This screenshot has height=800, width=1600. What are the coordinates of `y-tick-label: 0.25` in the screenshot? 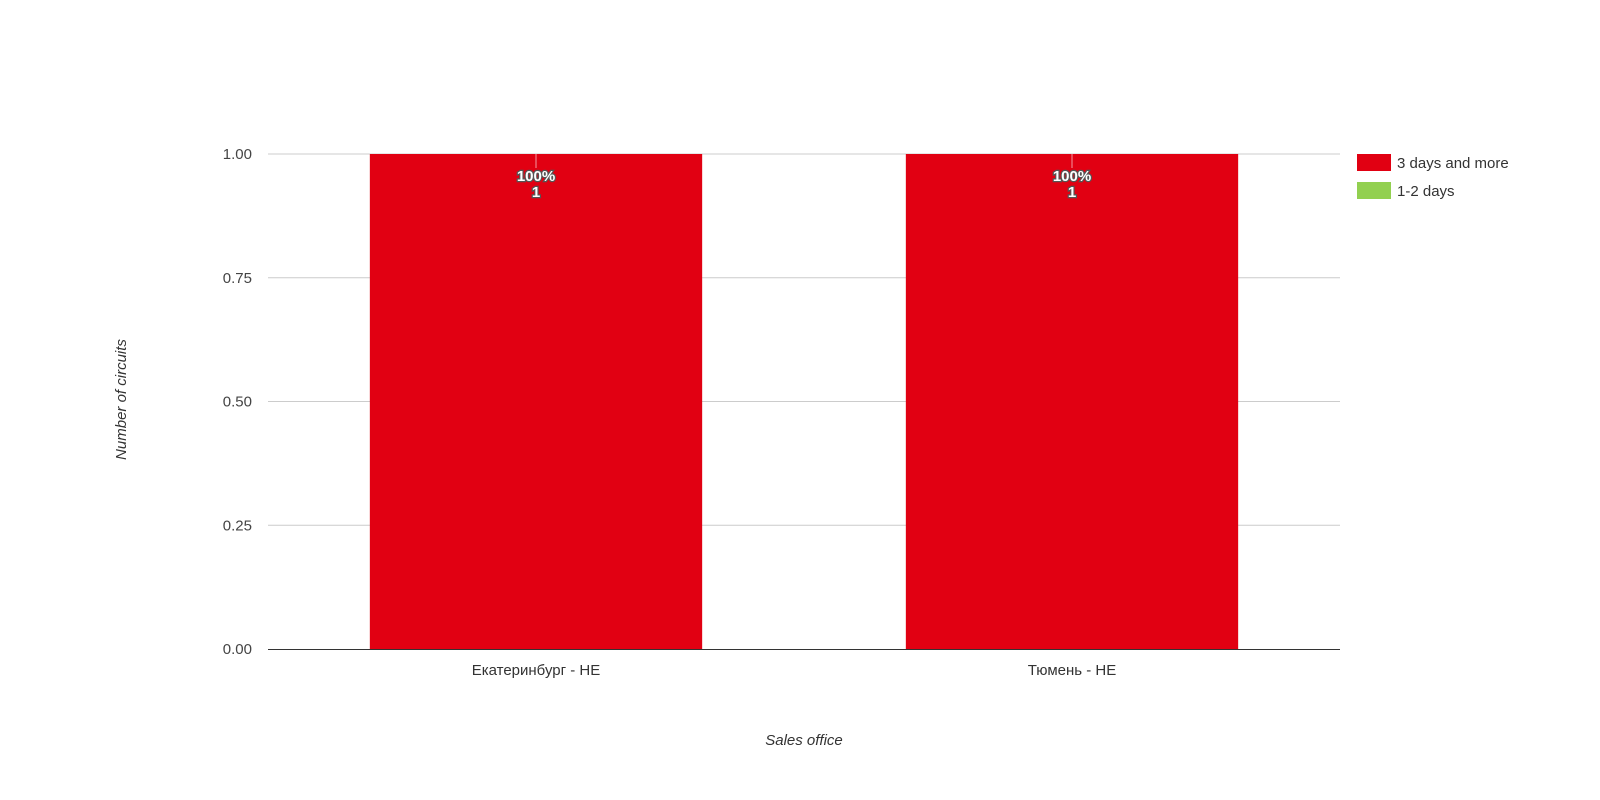 It's located at (237, 525).